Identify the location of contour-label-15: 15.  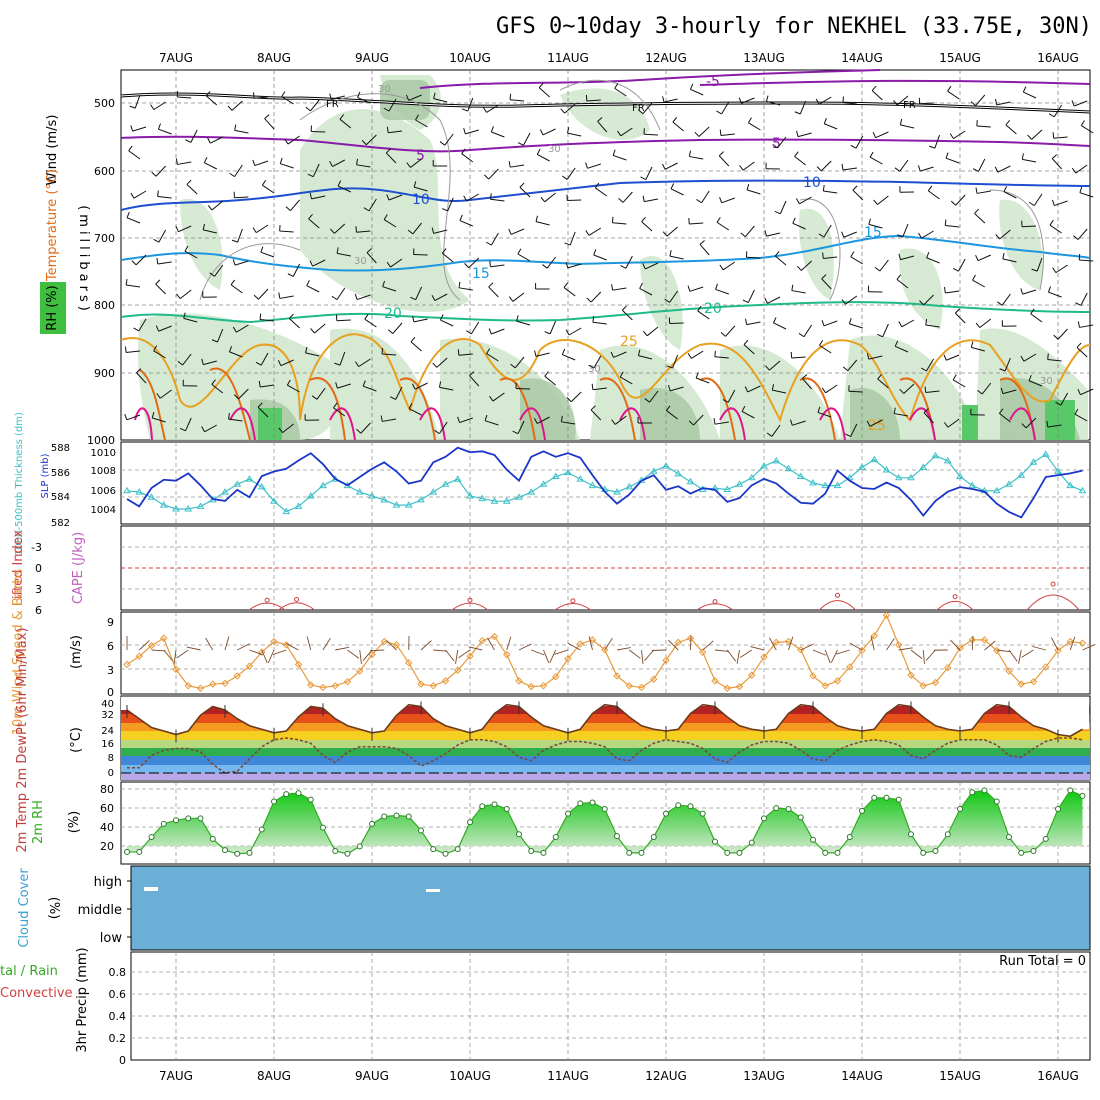
(481, 274).